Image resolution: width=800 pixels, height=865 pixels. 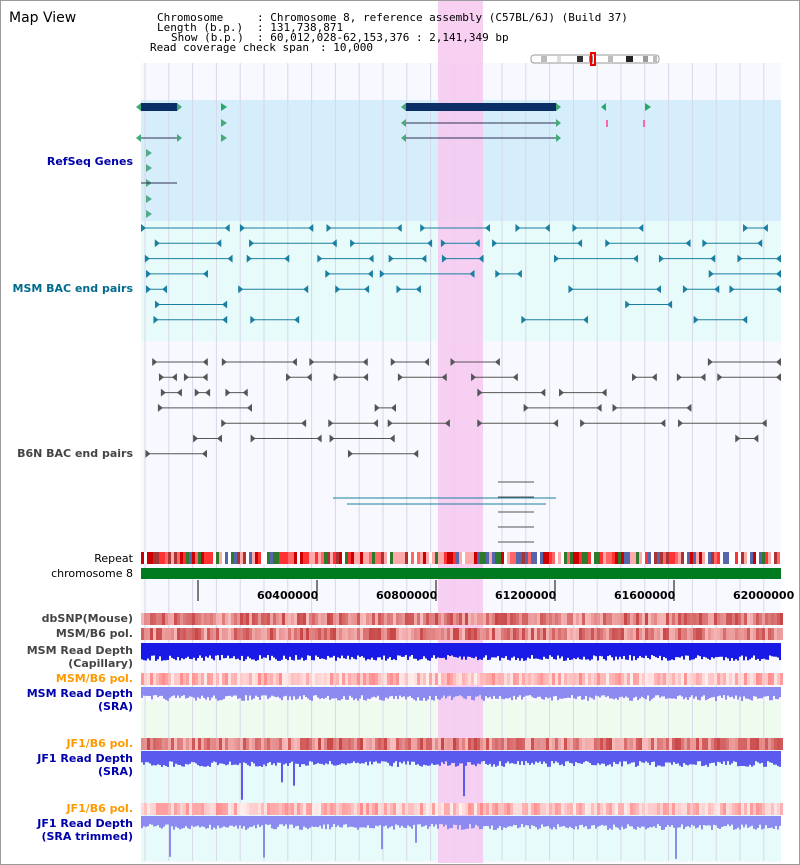 What do you see at coordinates (149, 153) in the screenshot?
I see `gene-arrow` at bounding box center [149, 153].